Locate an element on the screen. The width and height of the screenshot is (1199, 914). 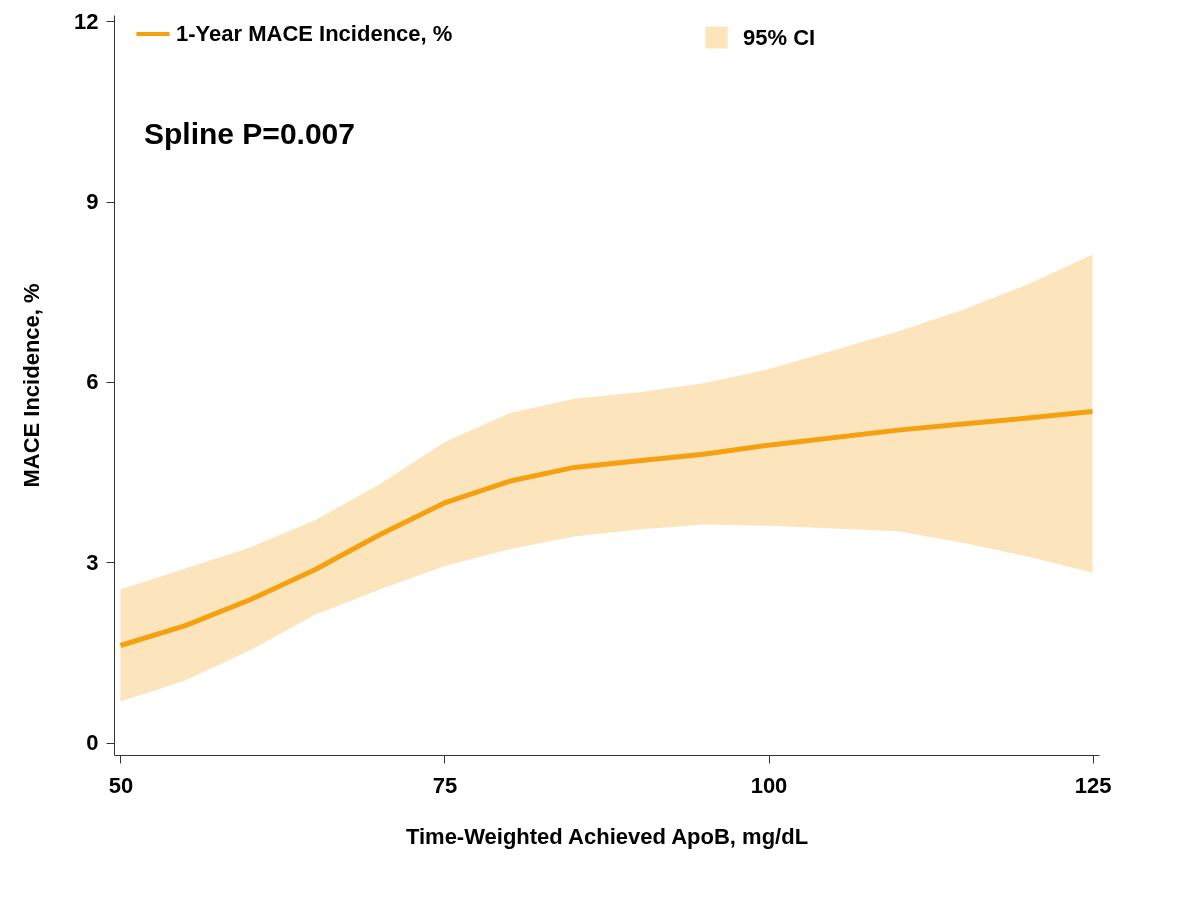
annotation: Spline P=0.007 is located at coordinates (249, 133).